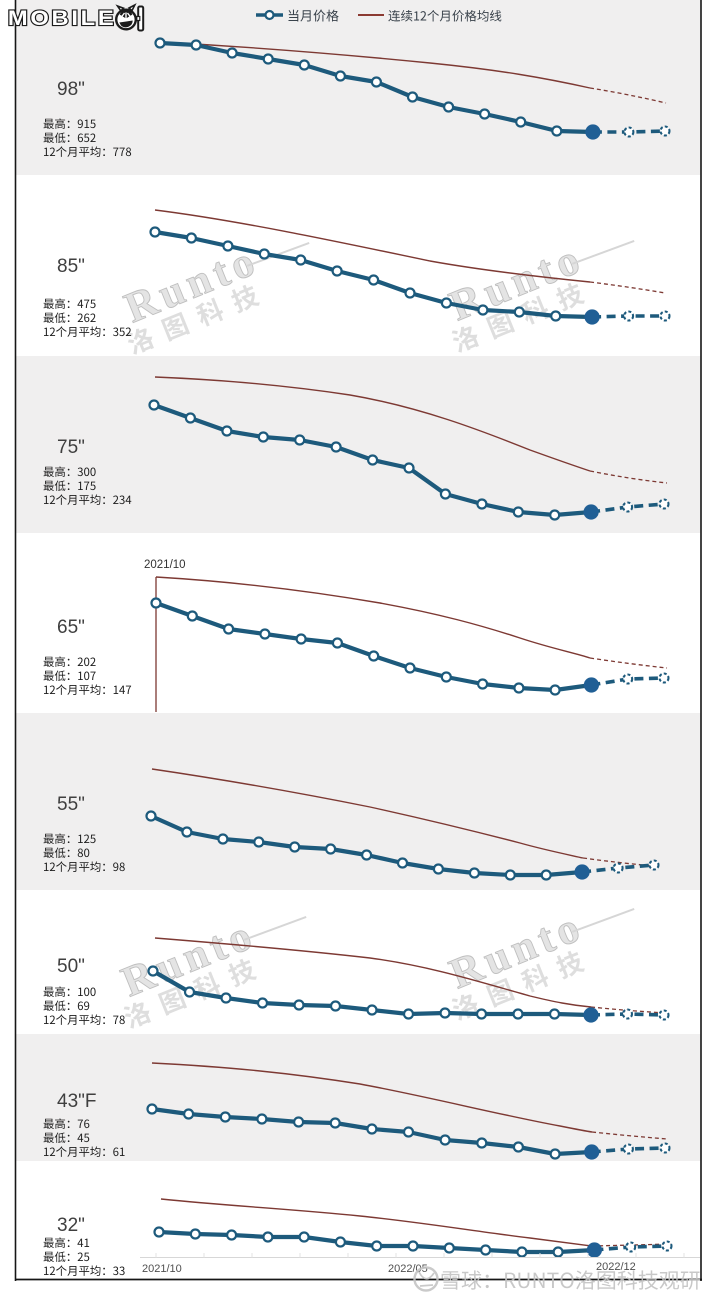 This screenshot has width=720, height=1305. Describe the element at coordinates (616, 1267) in the screenshot. I see `svg-text: 2022/12` at that location.